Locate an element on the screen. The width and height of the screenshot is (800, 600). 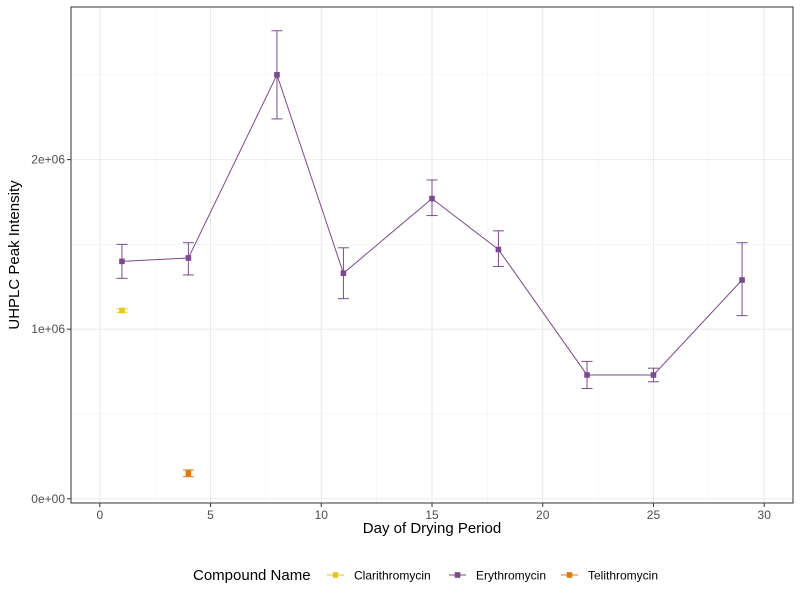
x-tick-label: 30 is located at coordinates (765, 515).